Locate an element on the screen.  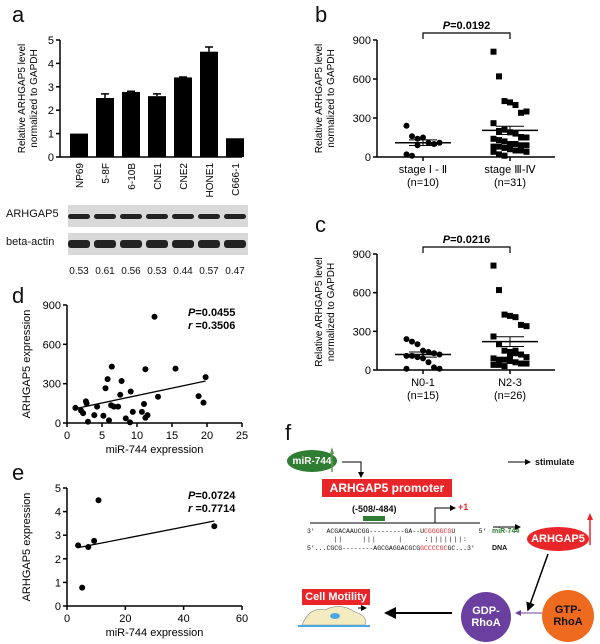
panel-label-d: d is located at coordinates (18, 295).